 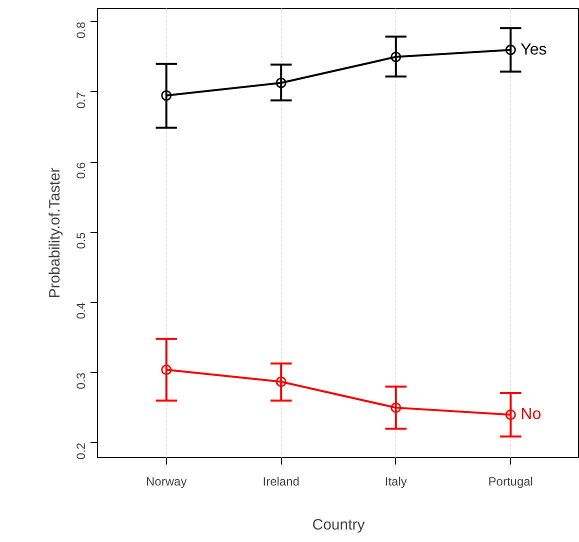 I want to click on x-tick-label: Italy, so click(x=395, y=481).